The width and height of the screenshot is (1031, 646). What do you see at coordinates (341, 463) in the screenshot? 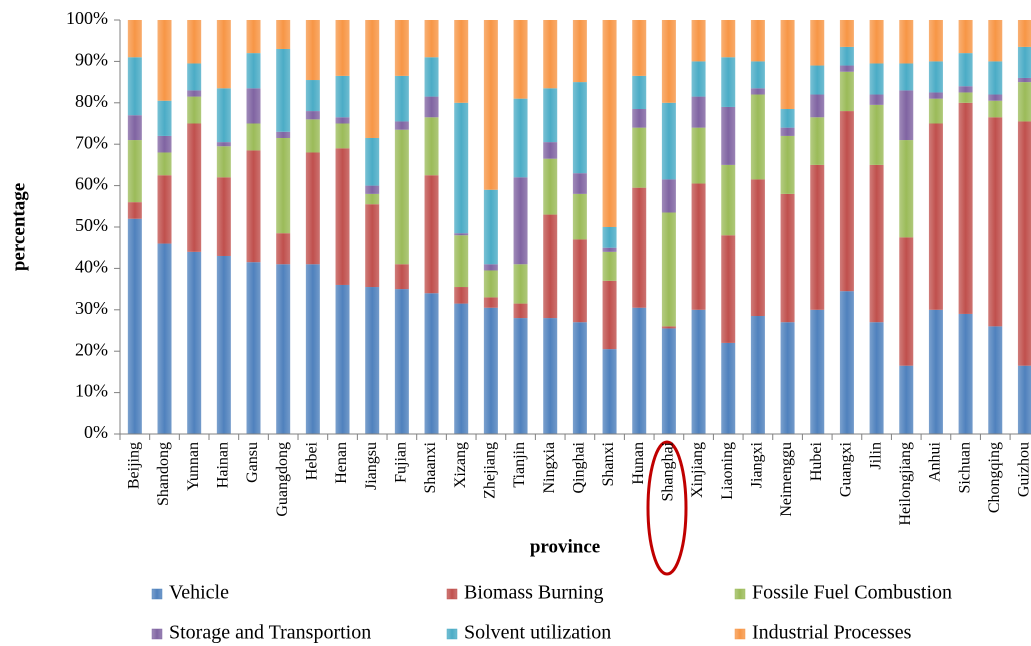
I see `x-tick-label: Henan` at bounding box center [341, 463].